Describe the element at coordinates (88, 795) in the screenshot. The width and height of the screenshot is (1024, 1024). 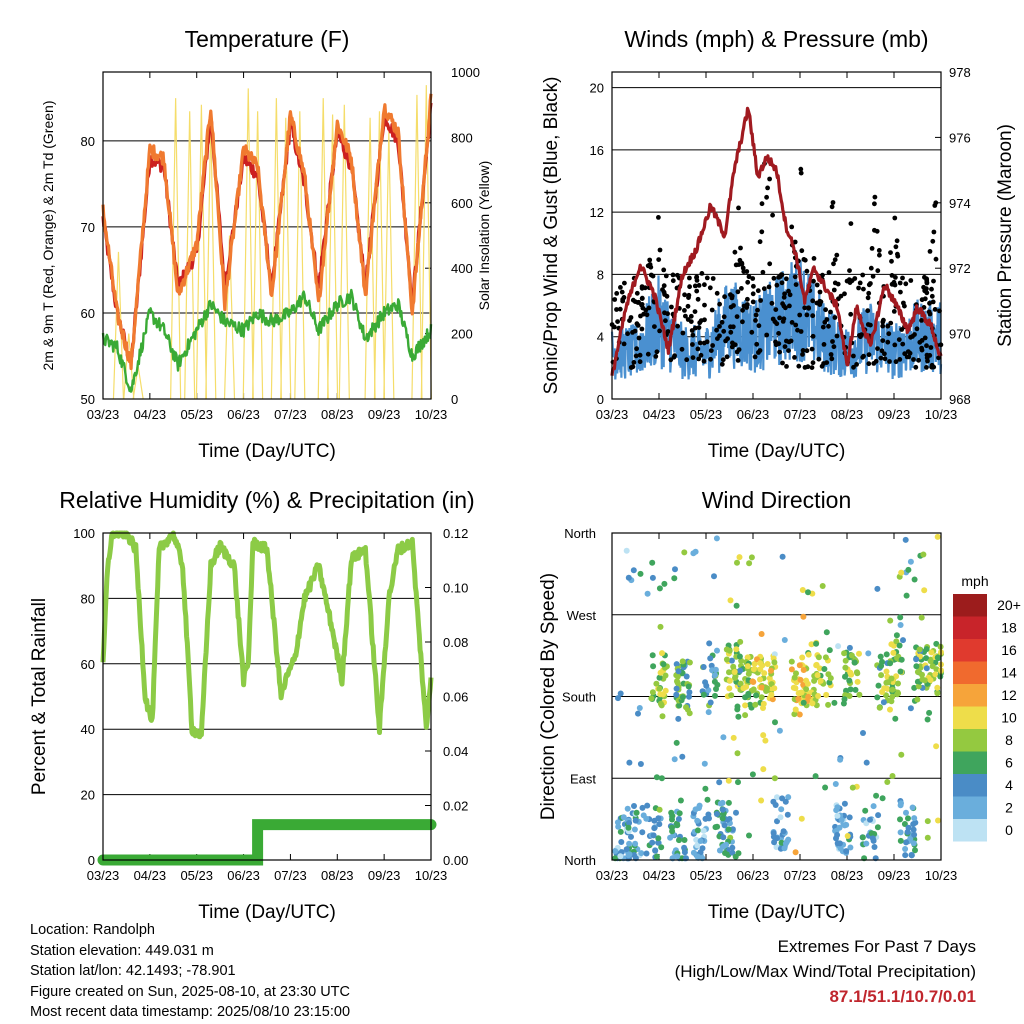
I see `y-tick-label: 20` at that location.